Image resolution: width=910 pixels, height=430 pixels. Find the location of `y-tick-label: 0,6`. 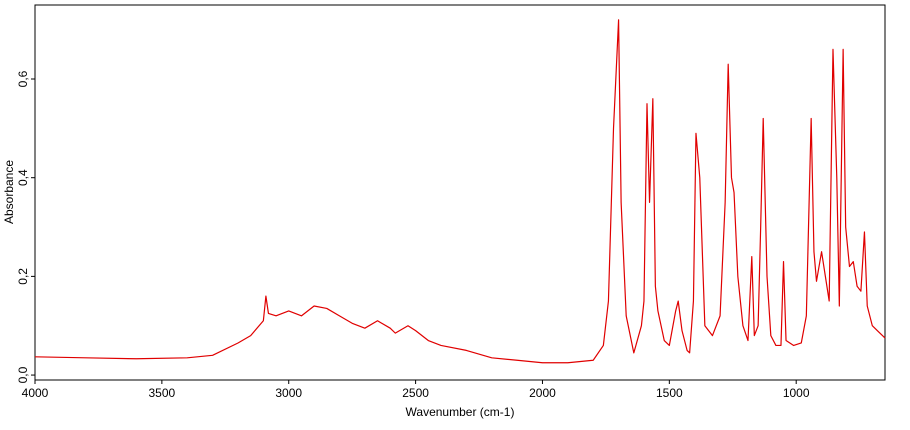

y-tick-label: 0,6 is located at coordinates (23, 78).